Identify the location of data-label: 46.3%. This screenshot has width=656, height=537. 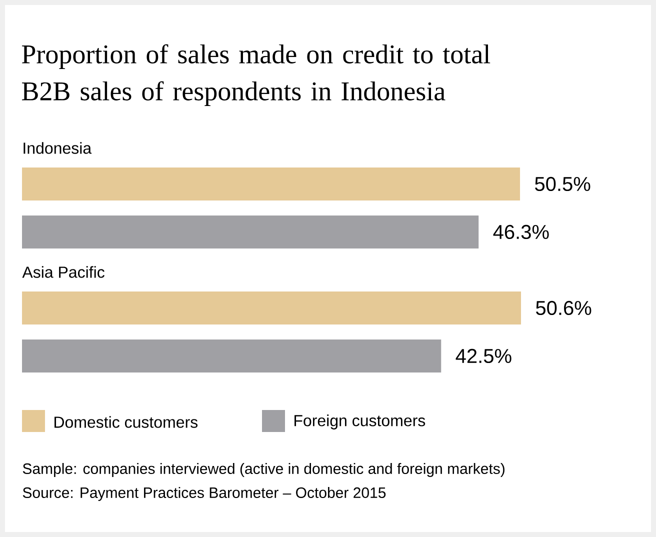
(521, 232).